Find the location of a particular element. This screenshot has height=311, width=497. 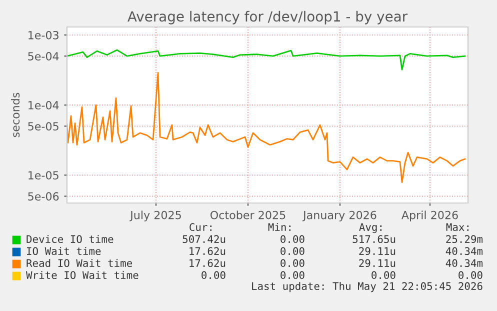

legend-label: IO Wait time is located at coordinates (64, 251).